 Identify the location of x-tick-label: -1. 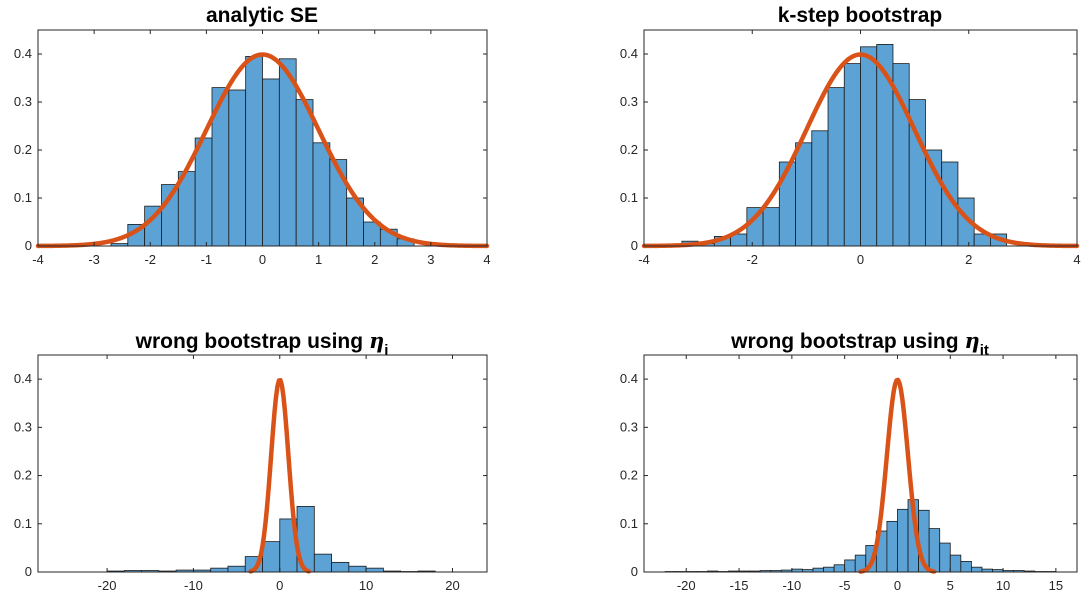
(207, 259).